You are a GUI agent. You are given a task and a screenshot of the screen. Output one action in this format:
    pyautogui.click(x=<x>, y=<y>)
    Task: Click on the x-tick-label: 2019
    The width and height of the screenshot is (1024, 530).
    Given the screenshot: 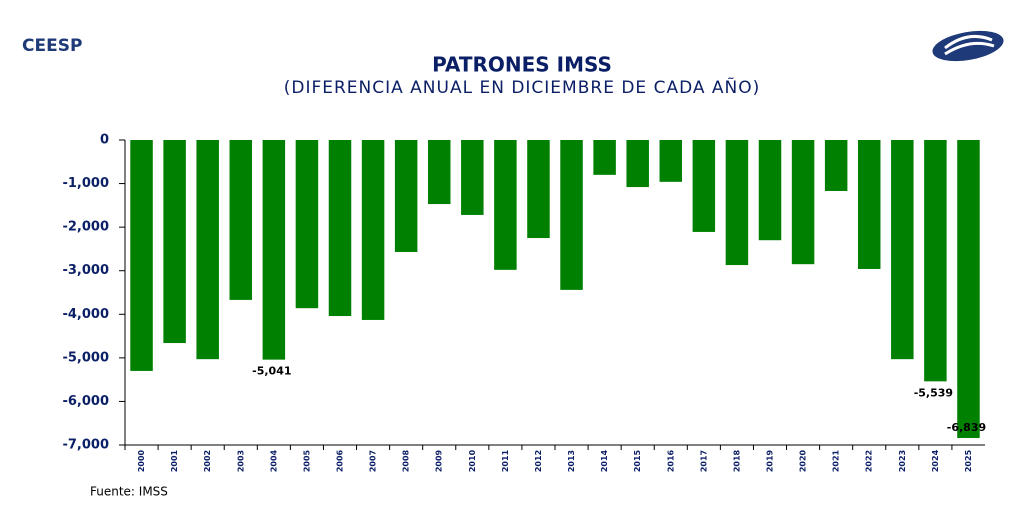 What is the action you would take?
    pyautogui.click(x=770, y=460)
    